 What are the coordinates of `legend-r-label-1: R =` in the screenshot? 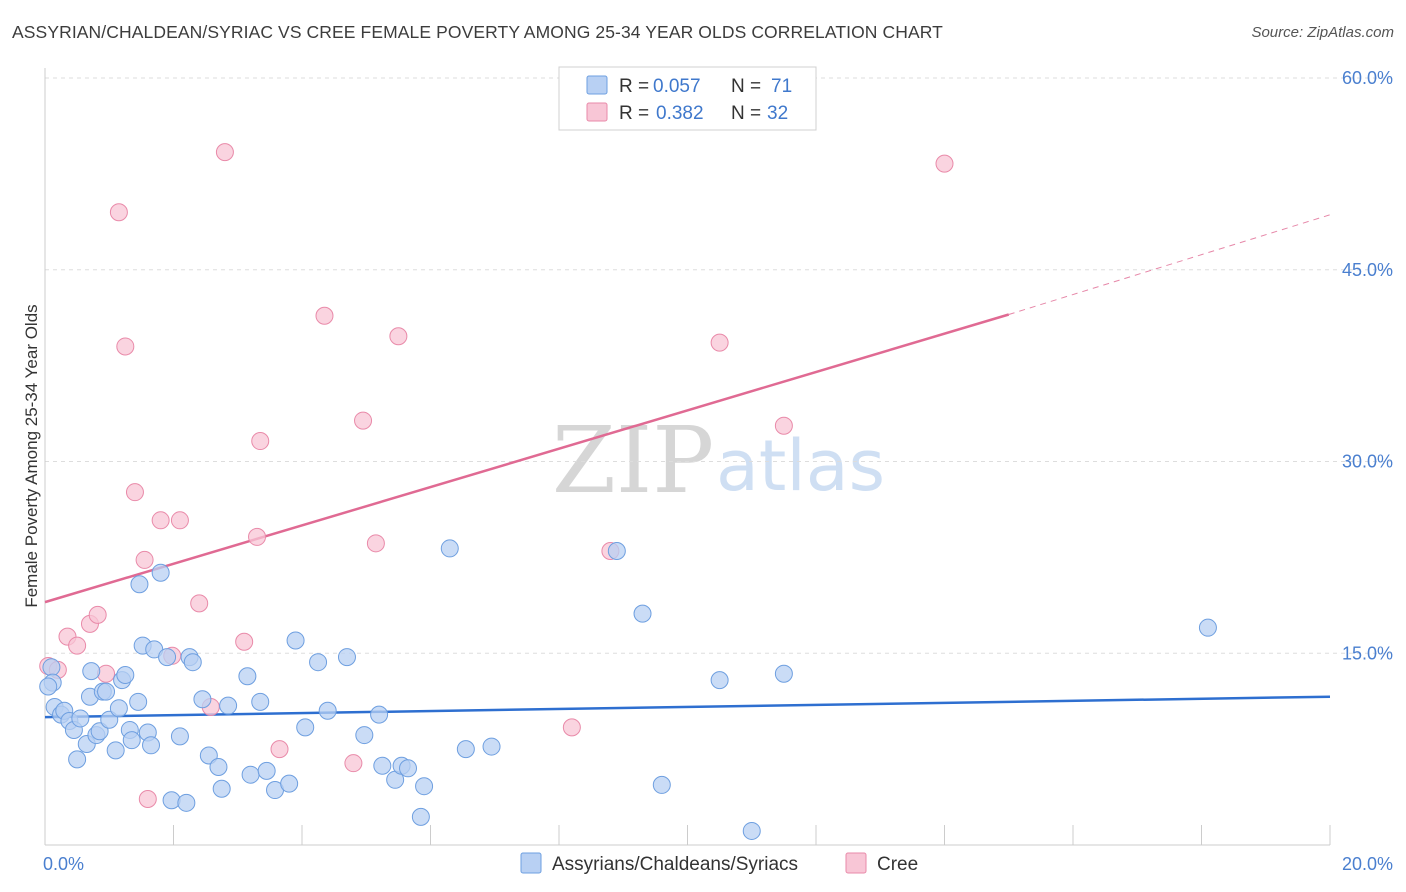 It's located at (634, 86).